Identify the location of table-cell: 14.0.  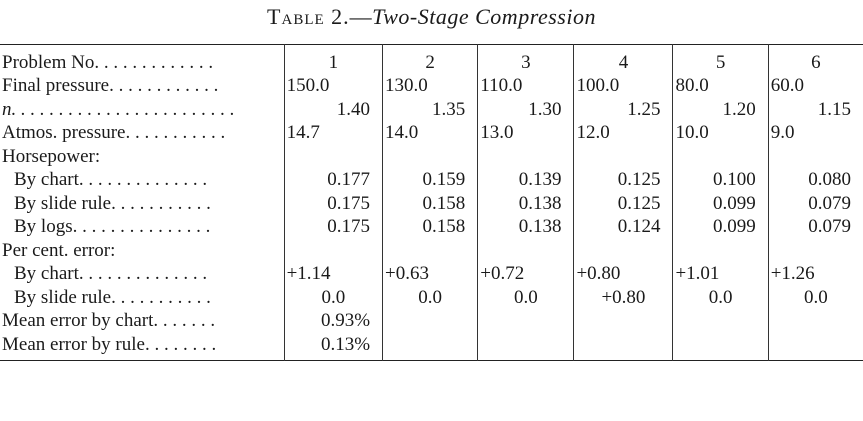
(430, 133).